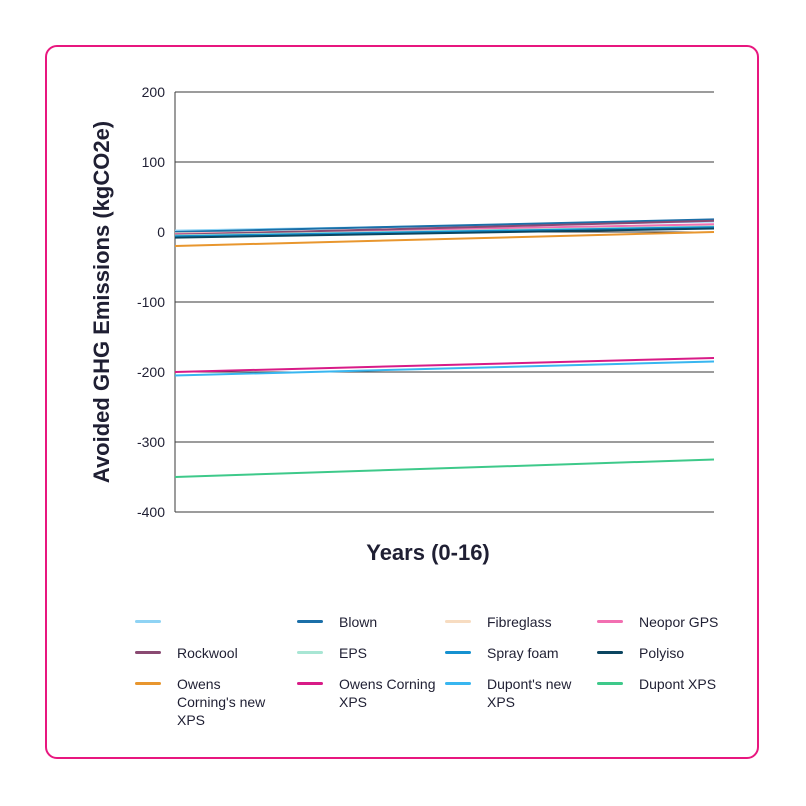  What do you see at coordinates (428, 552) in the screenshot?
I see `x-axis-title: Years (0-16)` at bounding box center [428, 552].